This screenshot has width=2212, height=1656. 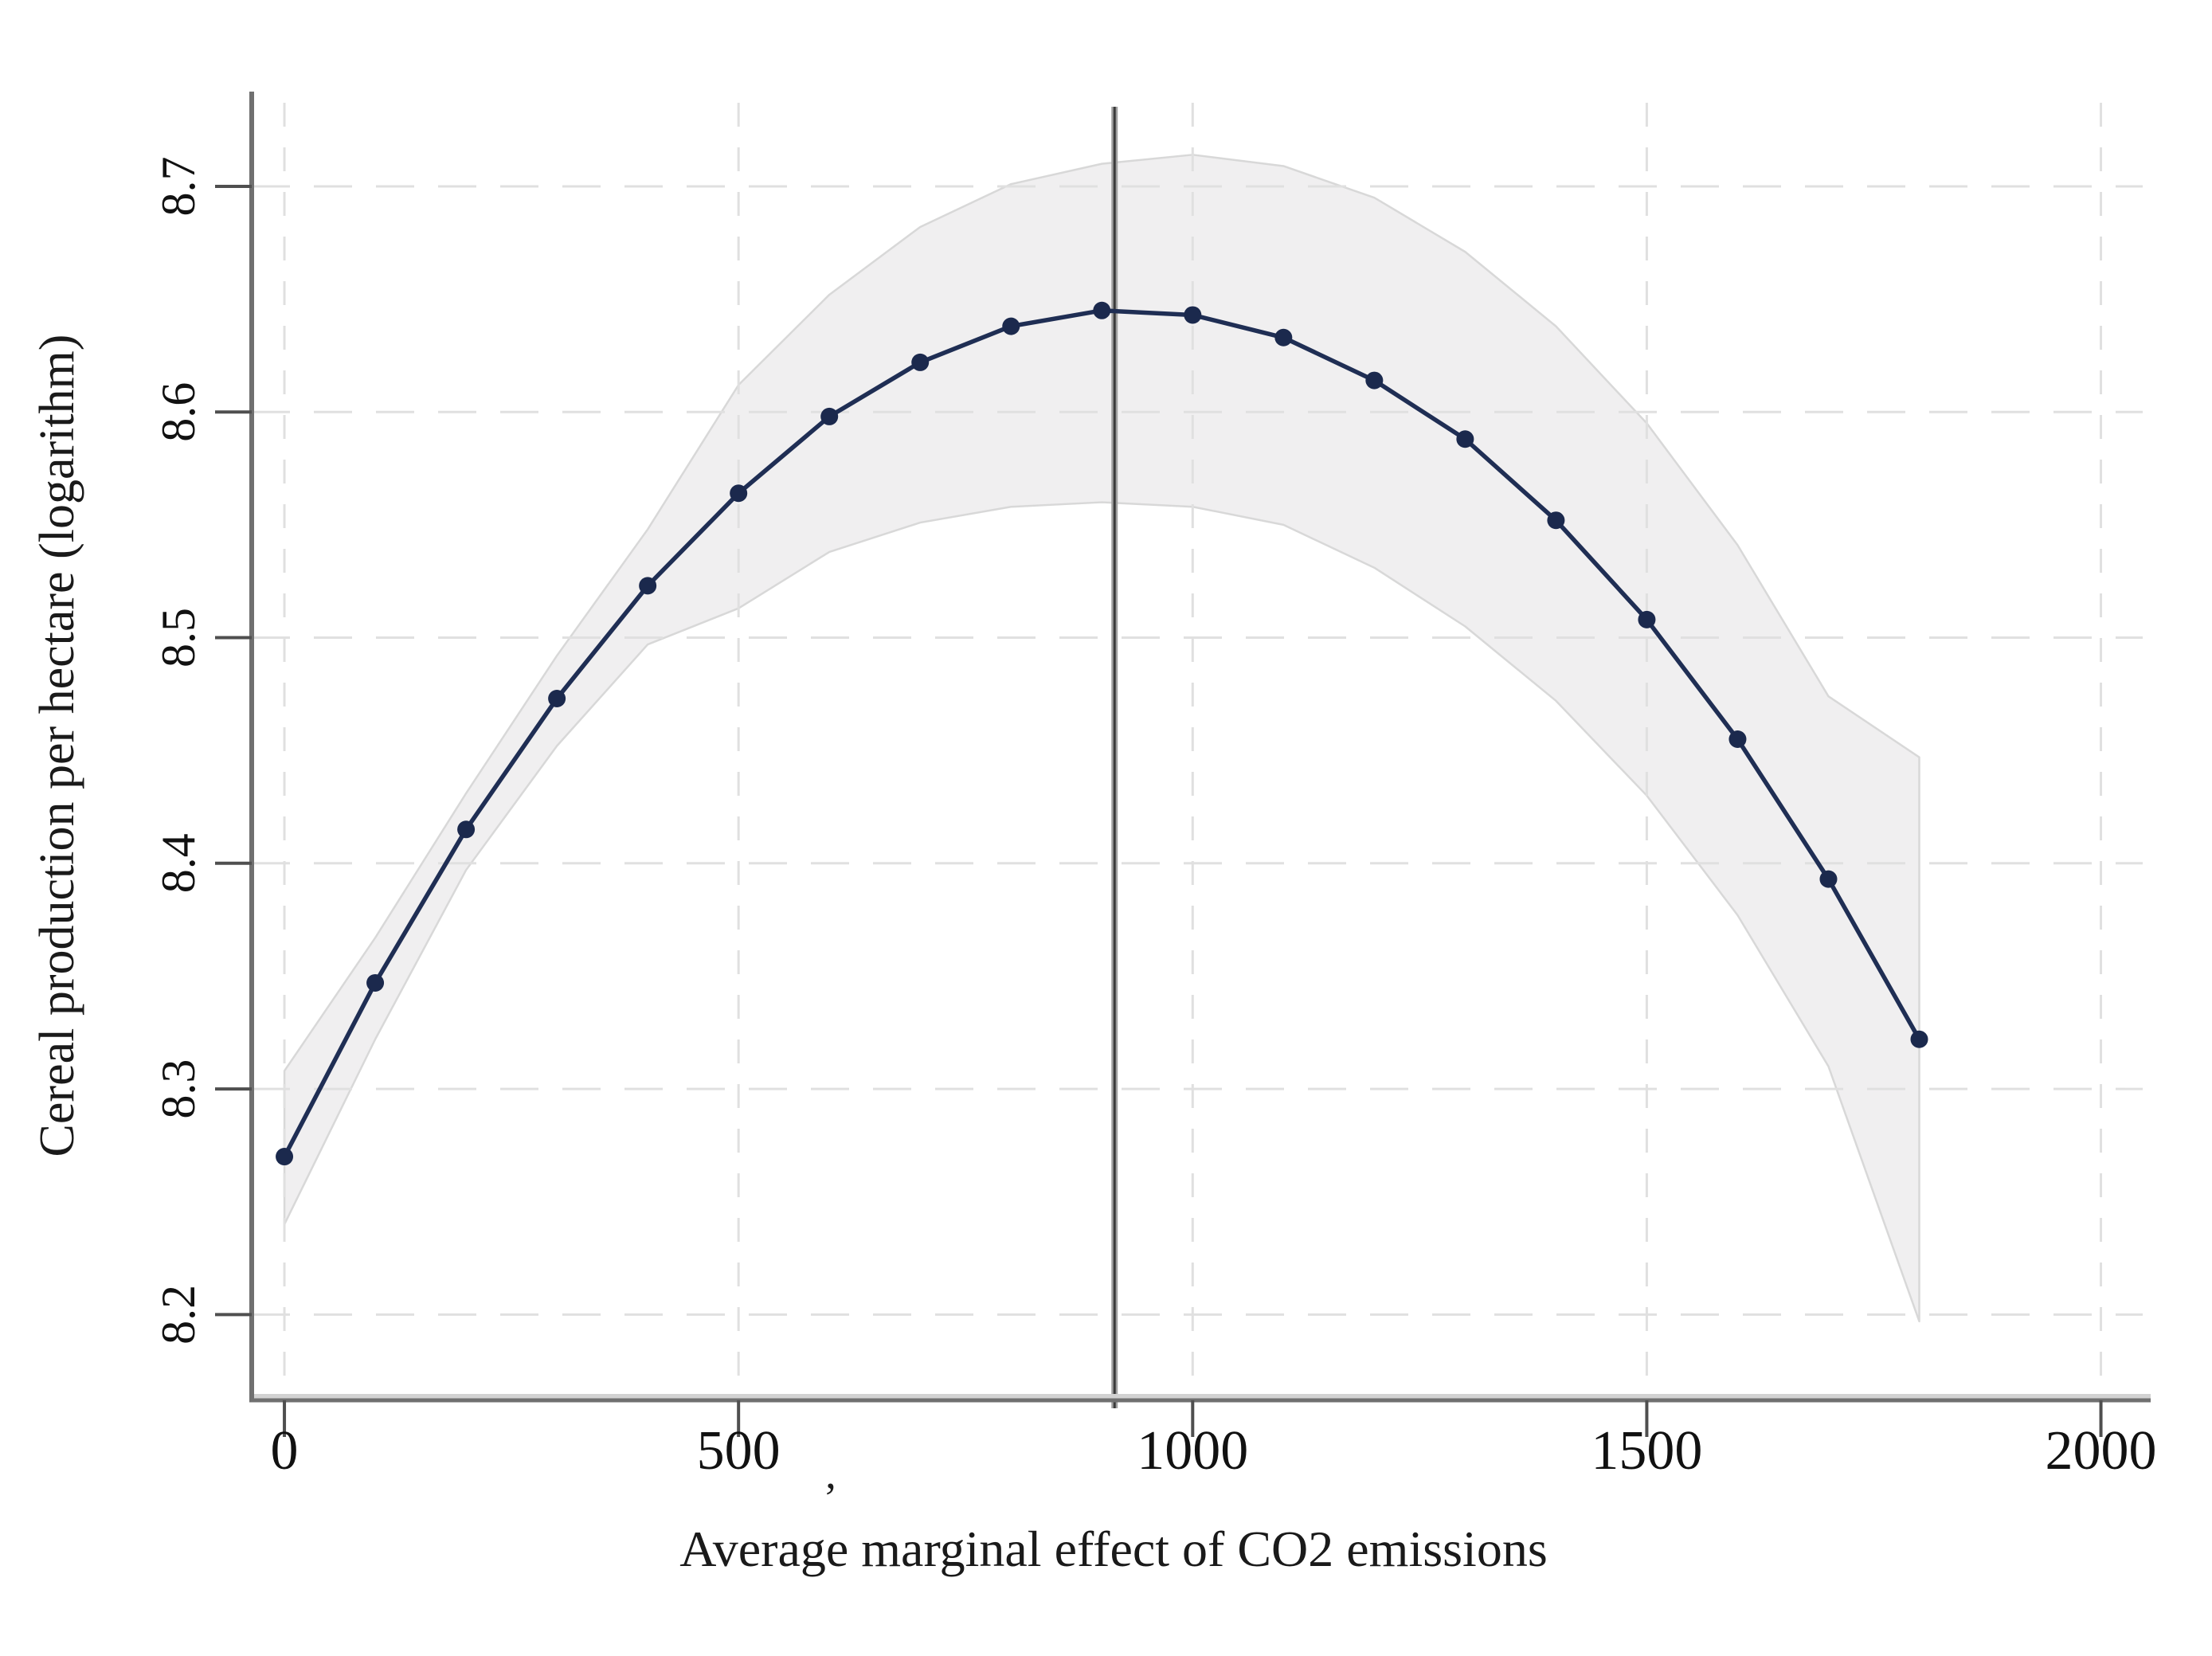 I want to click on x-tick-label: 1000, so click(x=1192, y=1451).